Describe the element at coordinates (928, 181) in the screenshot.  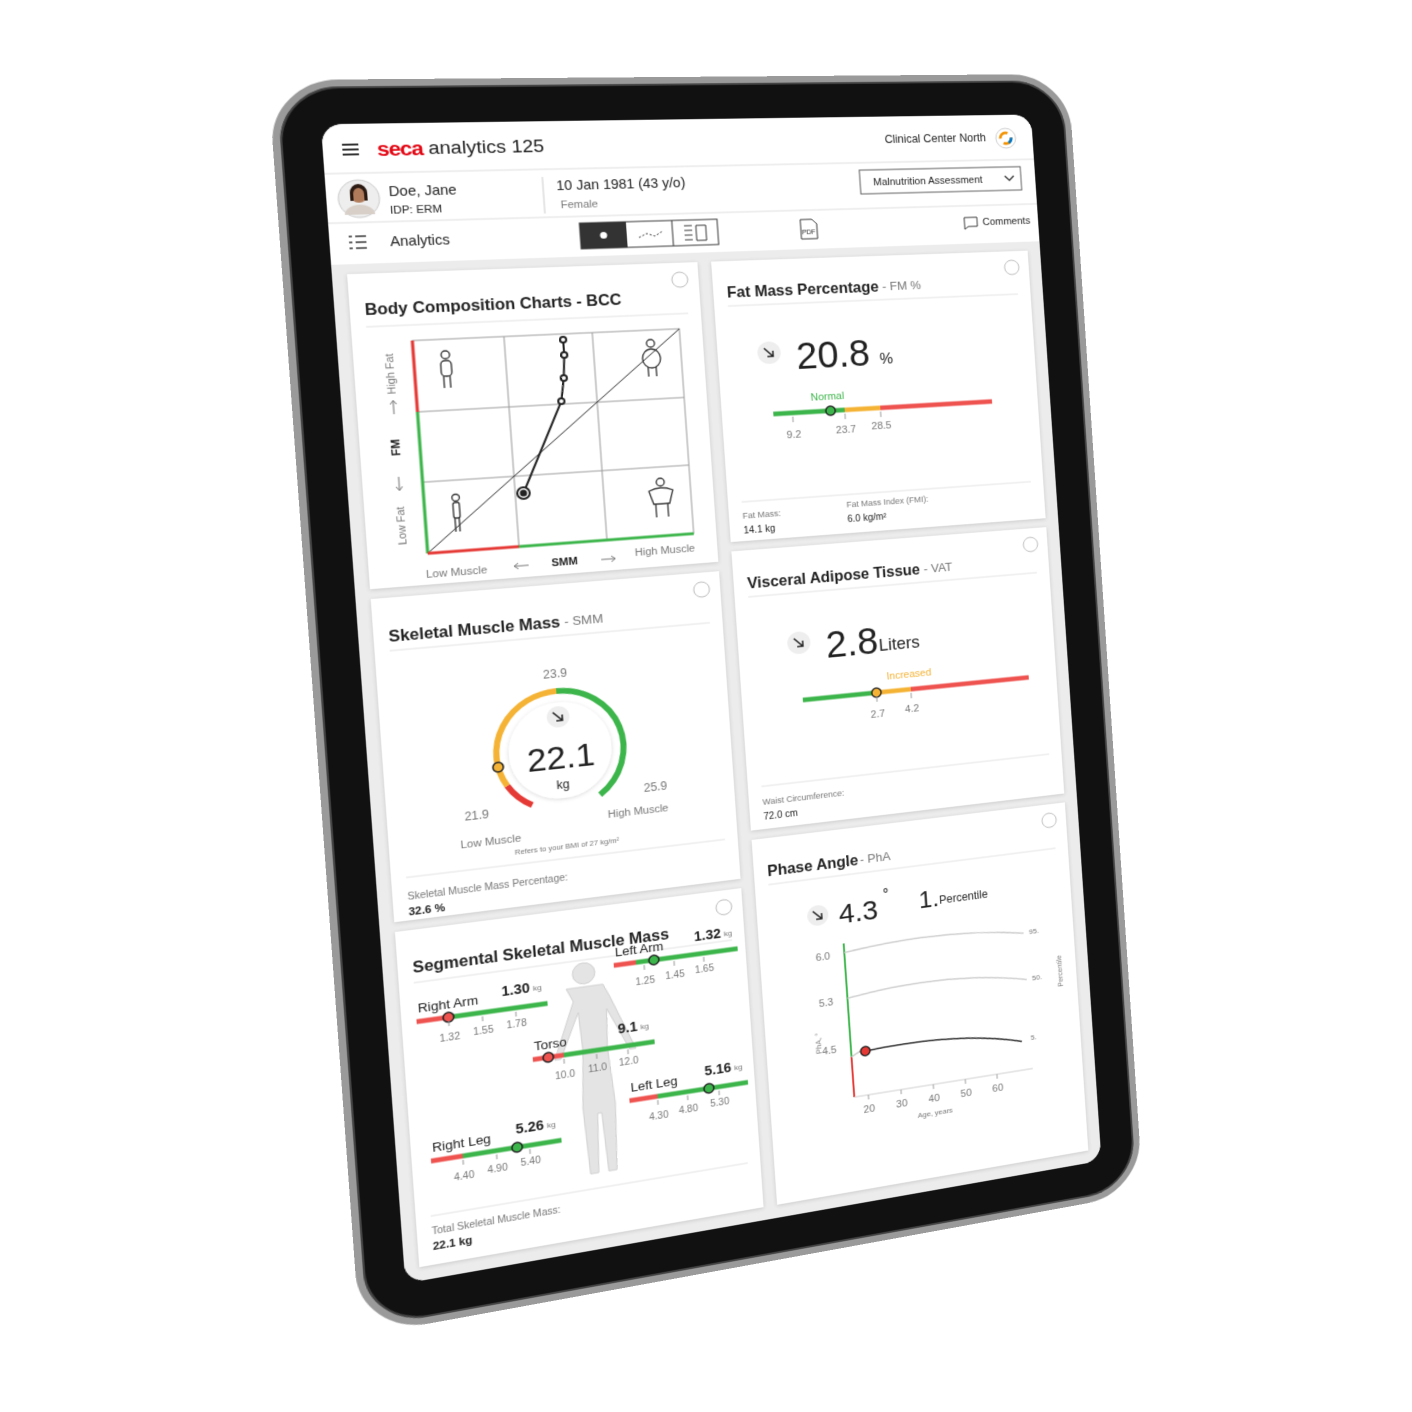
I see `patient-assessment: Malnutrition Assessment` at that location.